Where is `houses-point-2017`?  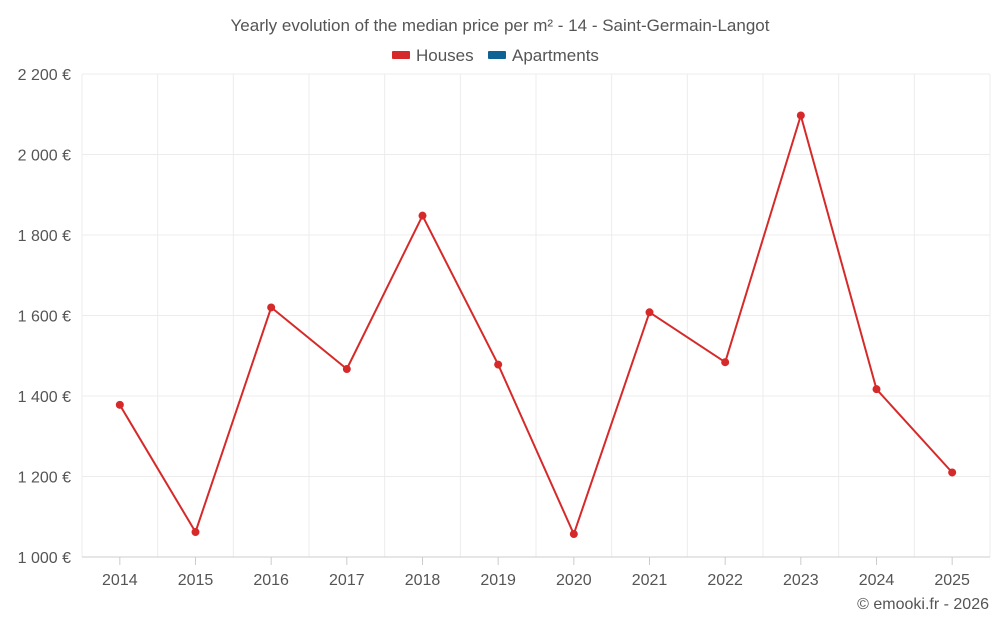
houses-point-2017 is located at coordinates (346, 369).